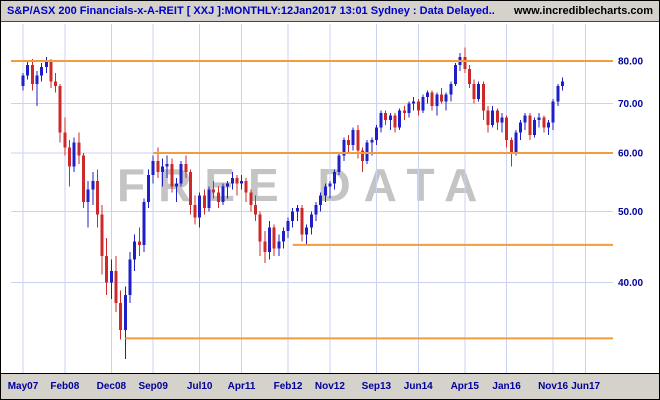 The image size is (660, 400). What do you see at coordinates (630, 283) in the screenshot?
I see `y-axis-label: 40.00` at bounding box center [630, 283].